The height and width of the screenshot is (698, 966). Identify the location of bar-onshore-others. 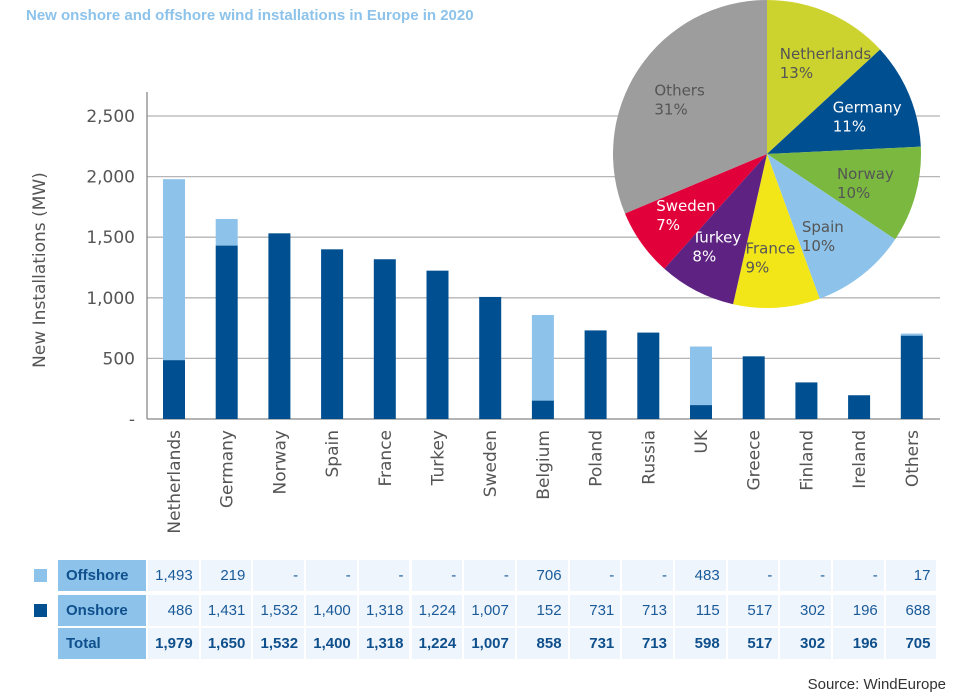
(911, 377).